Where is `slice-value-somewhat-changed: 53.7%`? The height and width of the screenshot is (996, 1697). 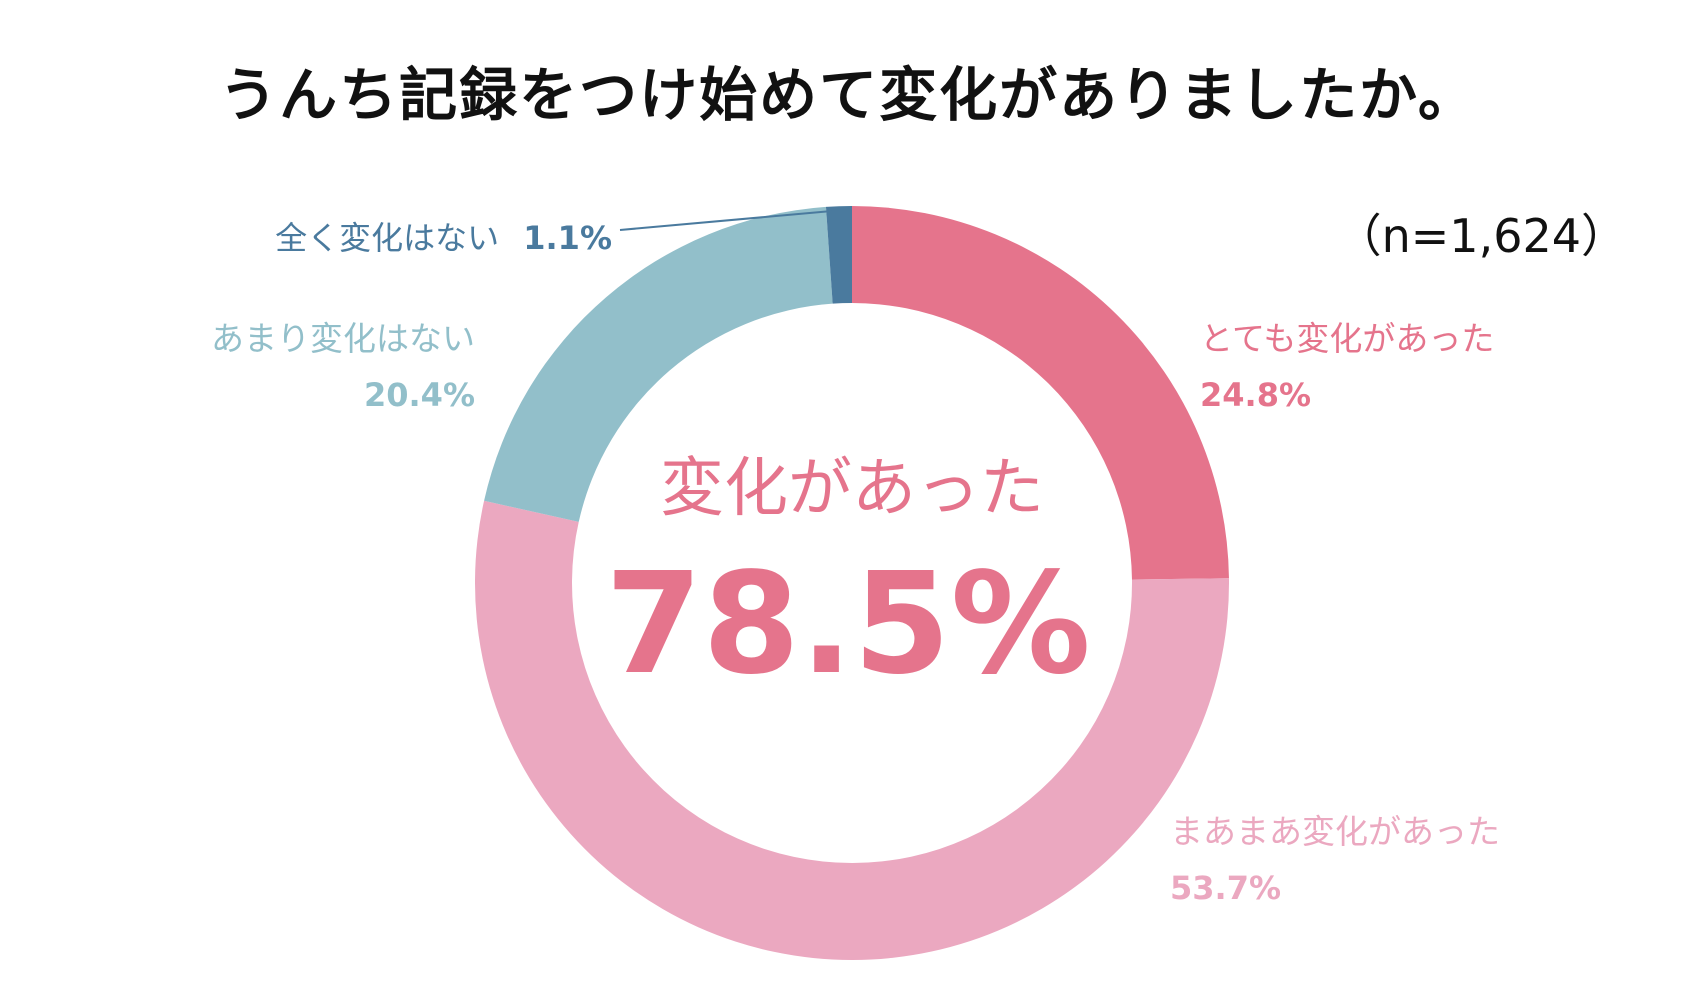 slice-value-somewhat-changed: 53.7% is located at coordinates (1225, 888).